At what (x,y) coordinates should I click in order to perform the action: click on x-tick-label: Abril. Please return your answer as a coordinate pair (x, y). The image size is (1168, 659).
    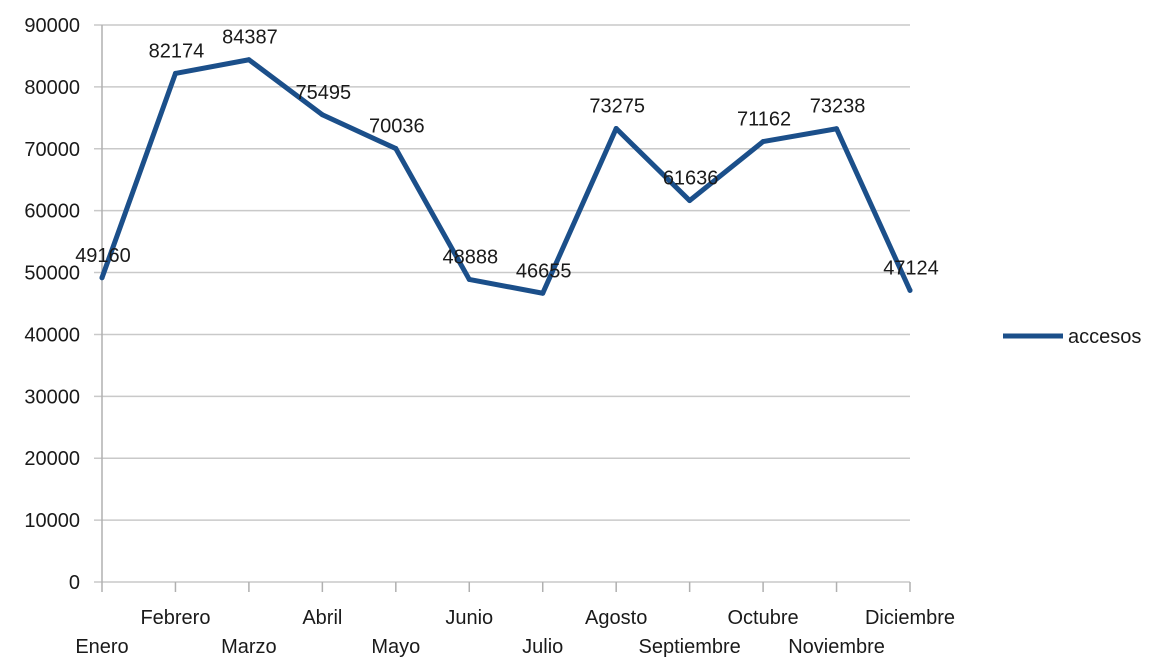
    Looking at the image, I should click on (322, 618).